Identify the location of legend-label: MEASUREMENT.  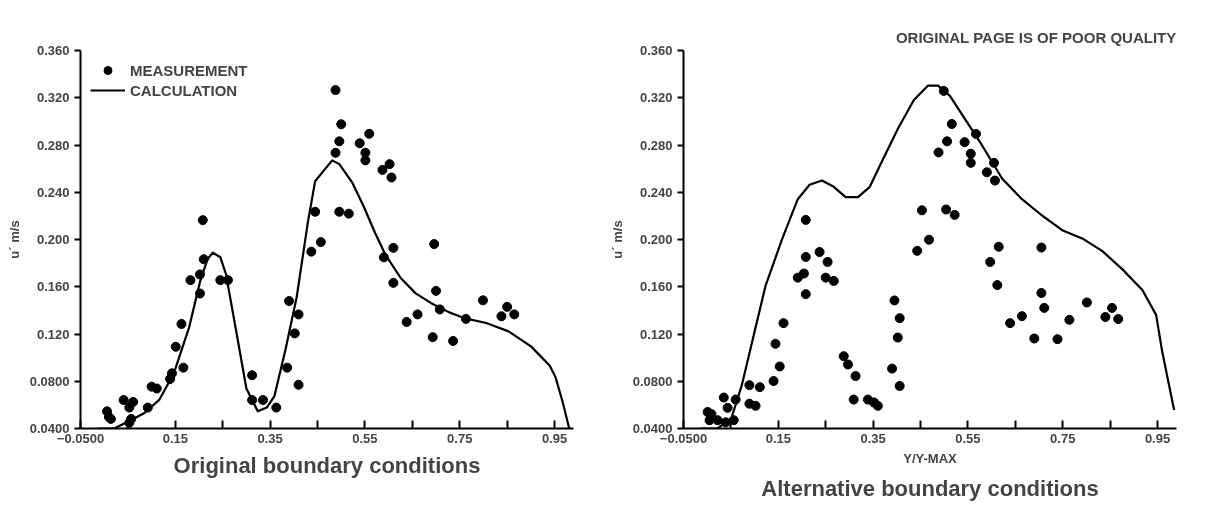
(189, 70).